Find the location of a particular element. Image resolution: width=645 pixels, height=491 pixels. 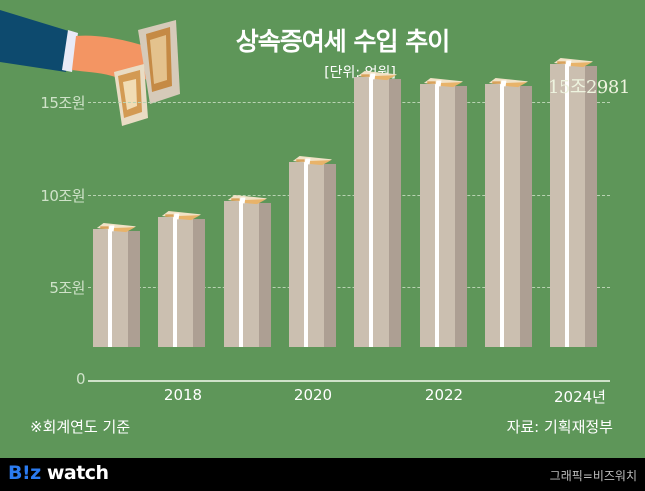

y-tick-0: 0 is located at coordinates (80, 379).